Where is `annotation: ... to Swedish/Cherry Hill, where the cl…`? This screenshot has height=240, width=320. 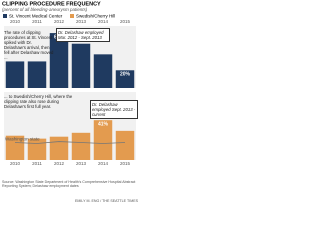 annotation: ... to Swedish/Cherry Hill, where the cl… is located at coordinates (38, 101).